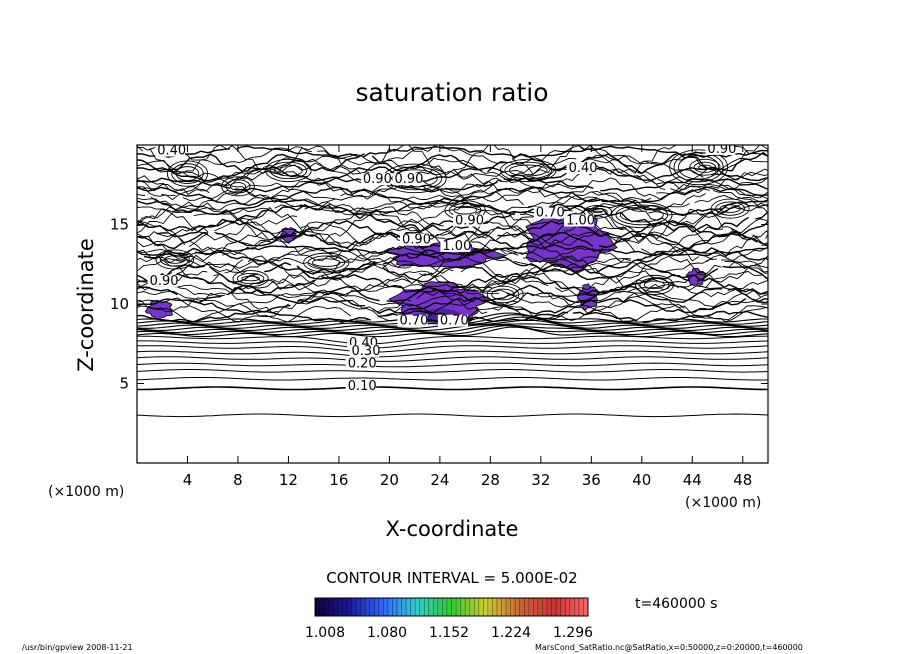  Describe the element at coordinates (490, 480) in the screenshot. I see `x-tick-label: 28` at that location.